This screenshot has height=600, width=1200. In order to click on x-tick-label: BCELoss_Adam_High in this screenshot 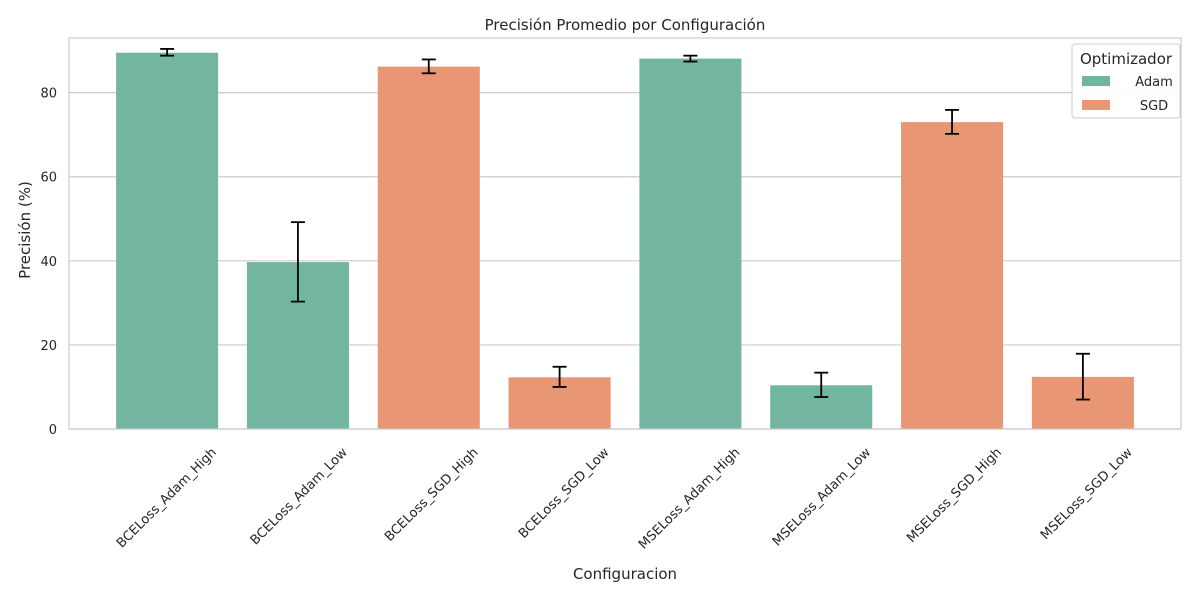, I will do `click(167, 498)`.